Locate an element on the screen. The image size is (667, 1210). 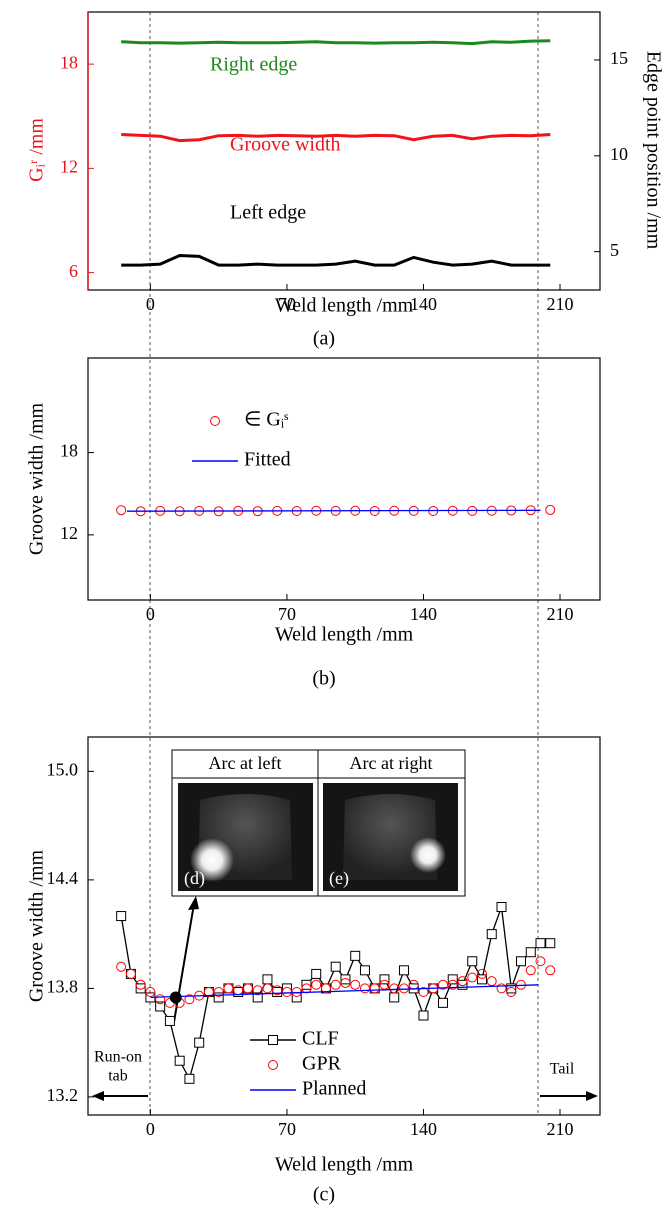
y-axis-label: Gᵢʳ /mm is located at coordinates (37, 150).